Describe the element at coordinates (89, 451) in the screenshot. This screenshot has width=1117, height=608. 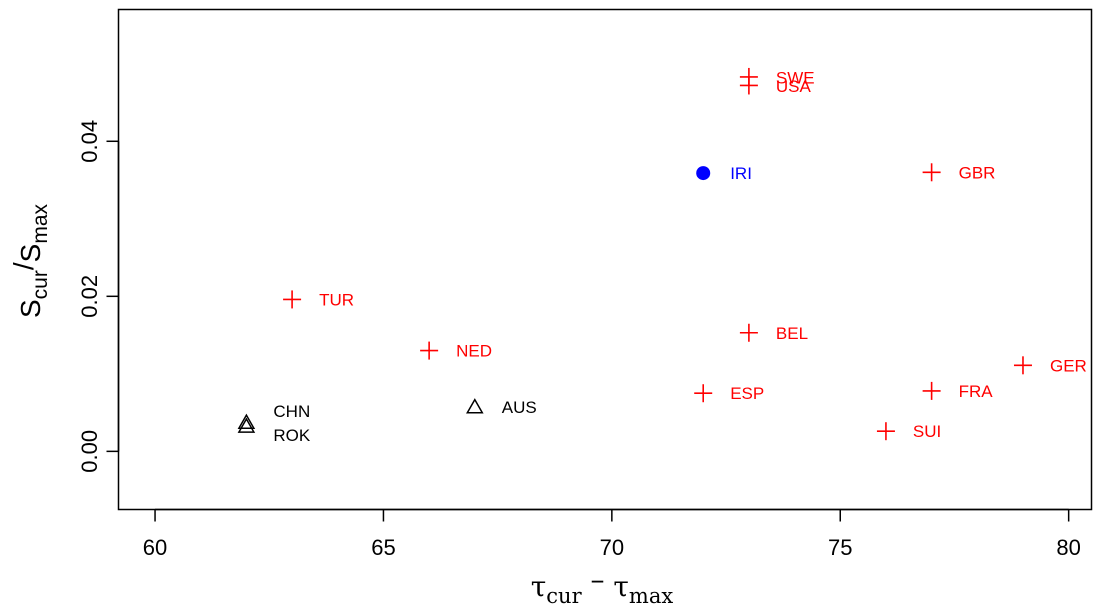
I see `y-tick-label: 0.00` at that location.